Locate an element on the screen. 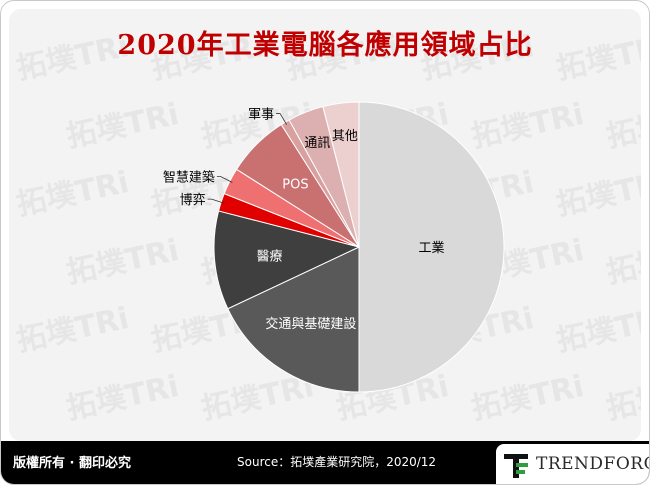 This screenshot has height=485, width=650. slice-label: 交通與基礎建設 is located at coordinates (310, 324).